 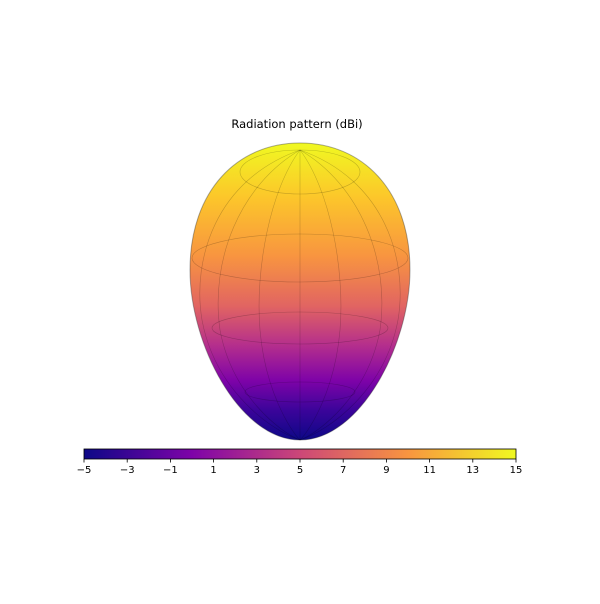 I want to click on chart-title: Radiation pattern (dBi), so click(x=296, y=124).